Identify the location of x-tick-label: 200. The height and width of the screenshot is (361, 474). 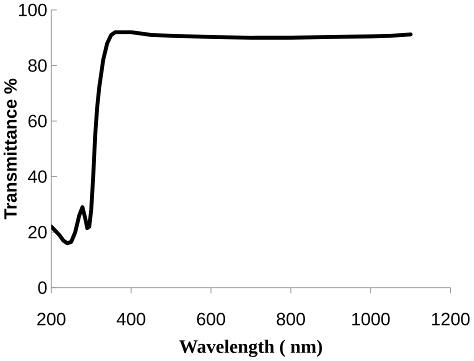
(51, 319).